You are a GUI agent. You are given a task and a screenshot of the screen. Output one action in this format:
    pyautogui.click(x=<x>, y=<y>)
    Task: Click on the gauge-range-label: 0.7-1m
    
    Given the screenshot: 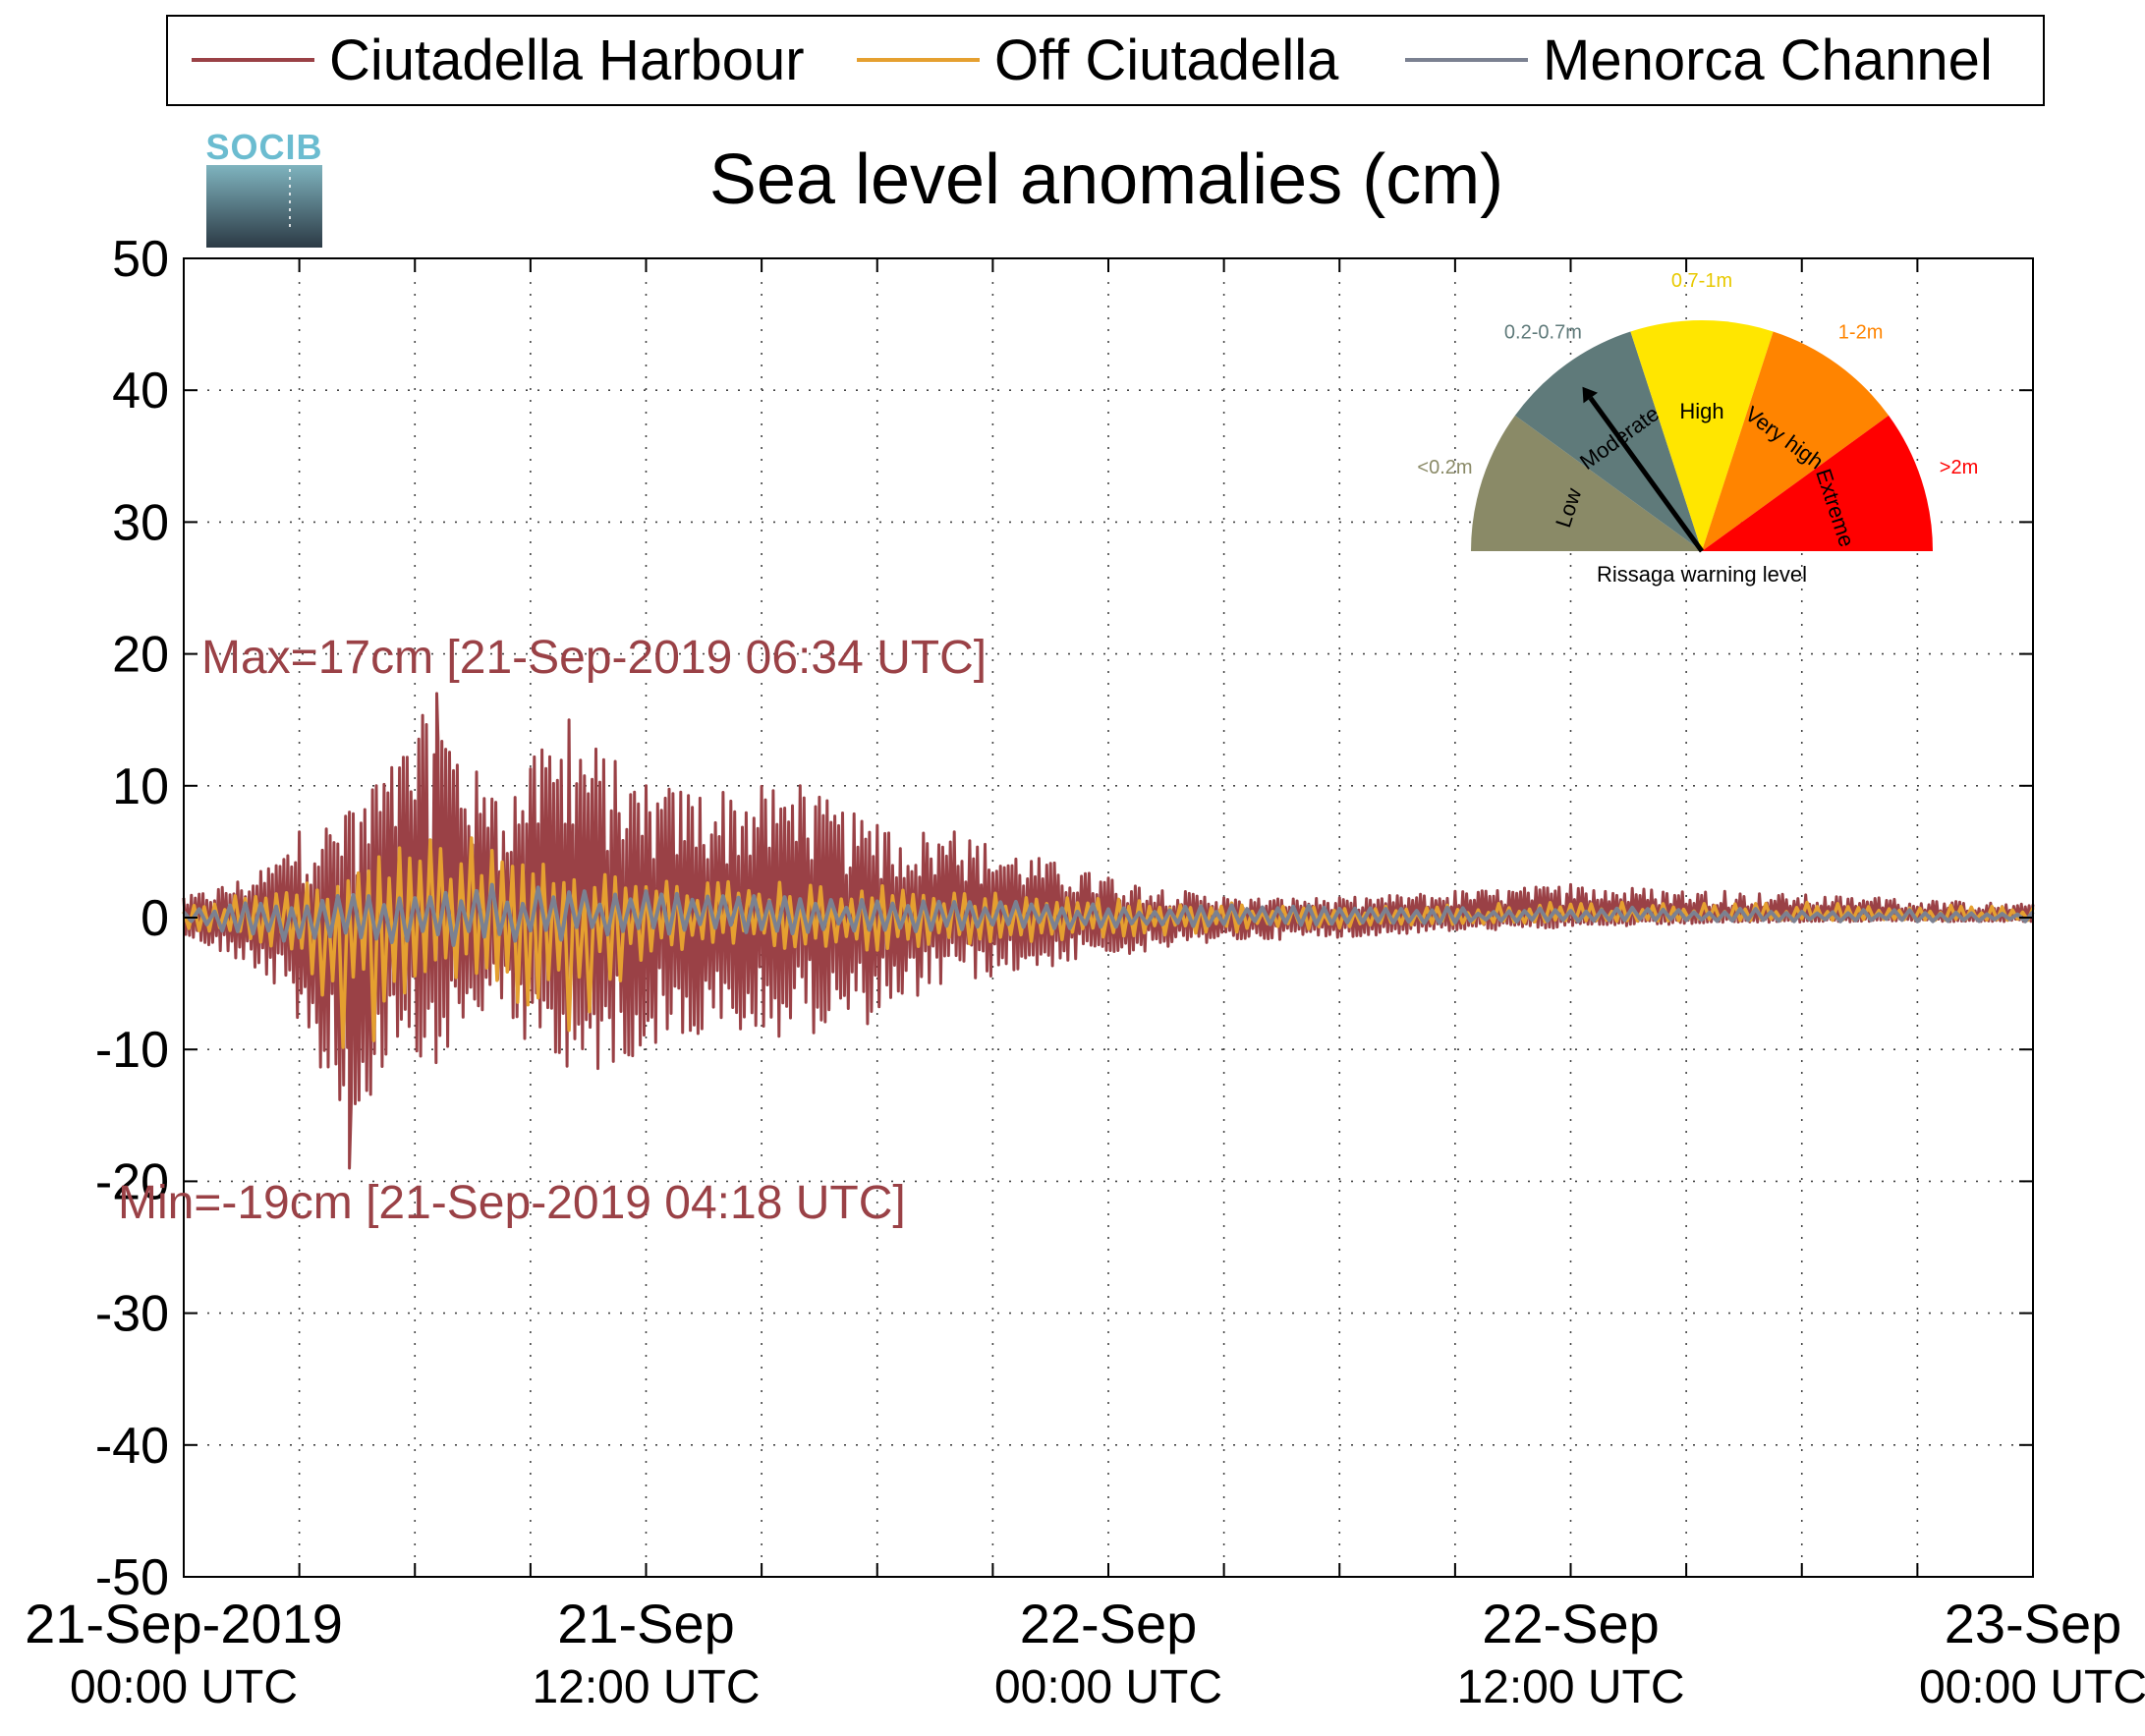 What is the action you would take?
    pyautogui.click(x=1701, y=281)
    